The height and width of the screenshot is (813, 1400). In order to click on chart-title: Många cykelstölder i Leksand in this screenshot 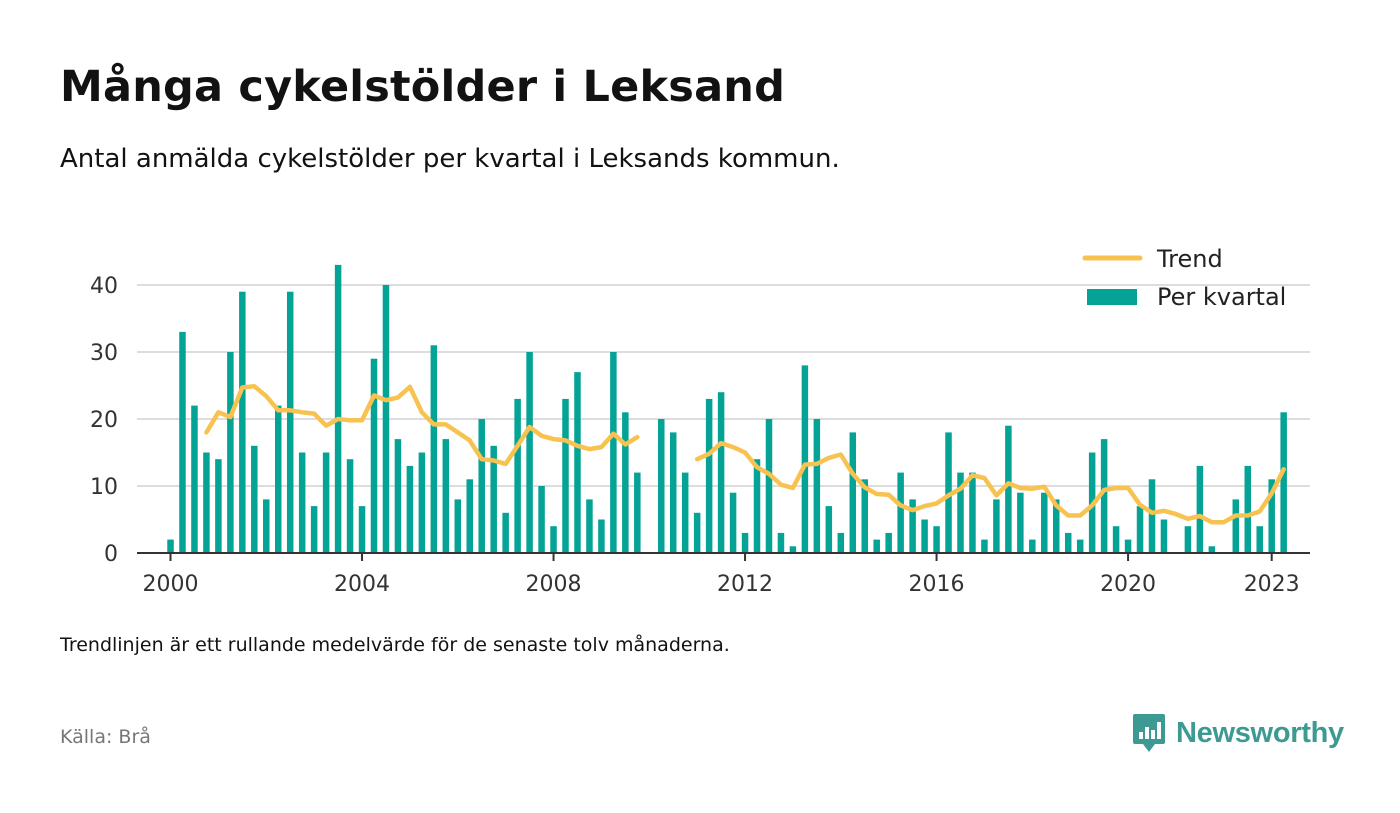, I will do `click(423, 87)`.